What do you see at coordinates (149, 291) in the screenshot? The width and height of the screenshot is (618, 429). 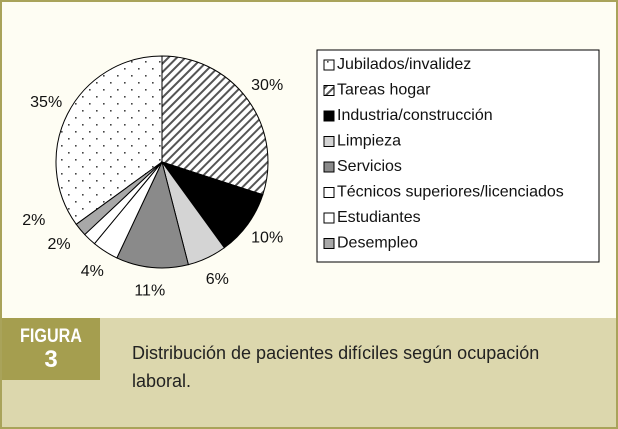 I see `value-label: 11%` at bounding box center [149, 291].